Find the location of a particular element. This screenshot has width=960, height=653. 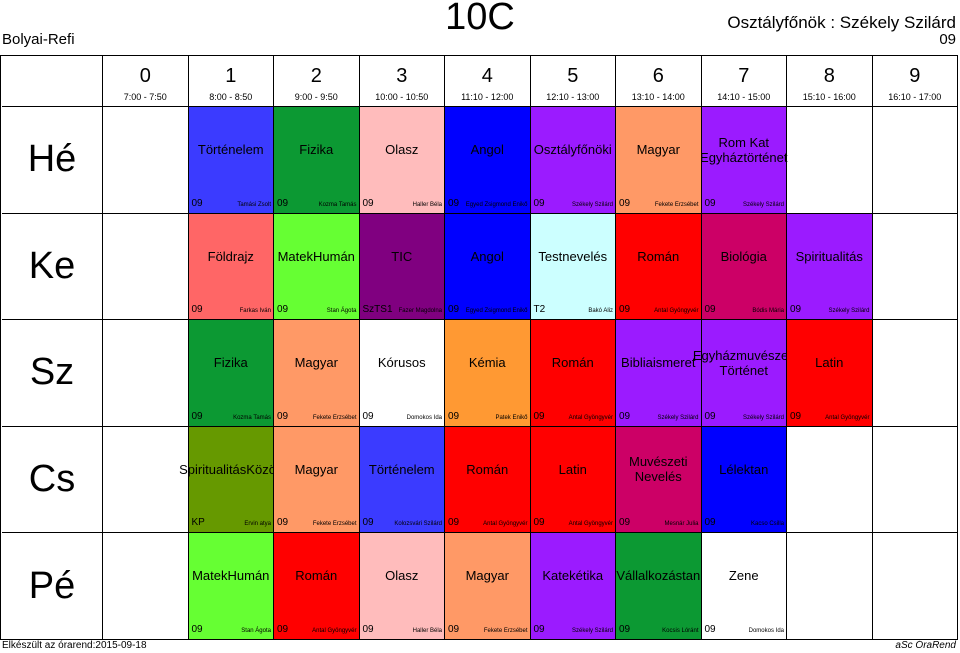

lesson-cell: Muvészeti Nevelés 09 Mesnár Julia is located at coordinates (659, 480).